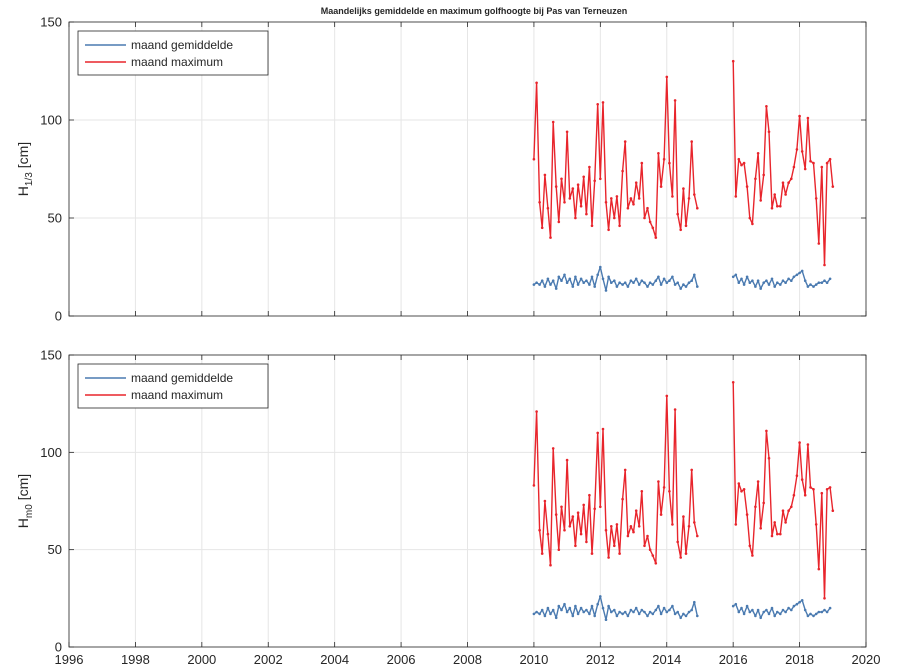 Image resolution: width=920 pixels, height=671 pixels. Describe the element at coordinates (799, 659) in the screenshot. I see `x-tick-label: 2018` at that location.